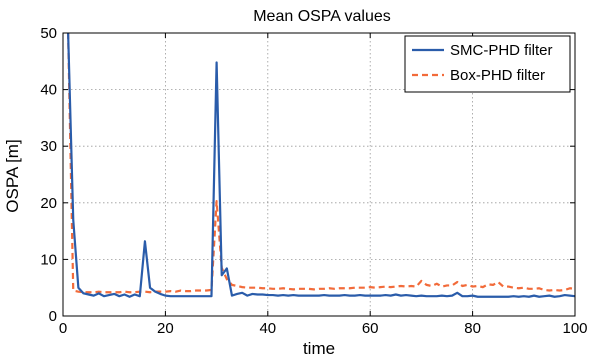 The image size is (589, 358). I want to click on legend-label-box-phd: Box-PHD filter, so click(497, 75).